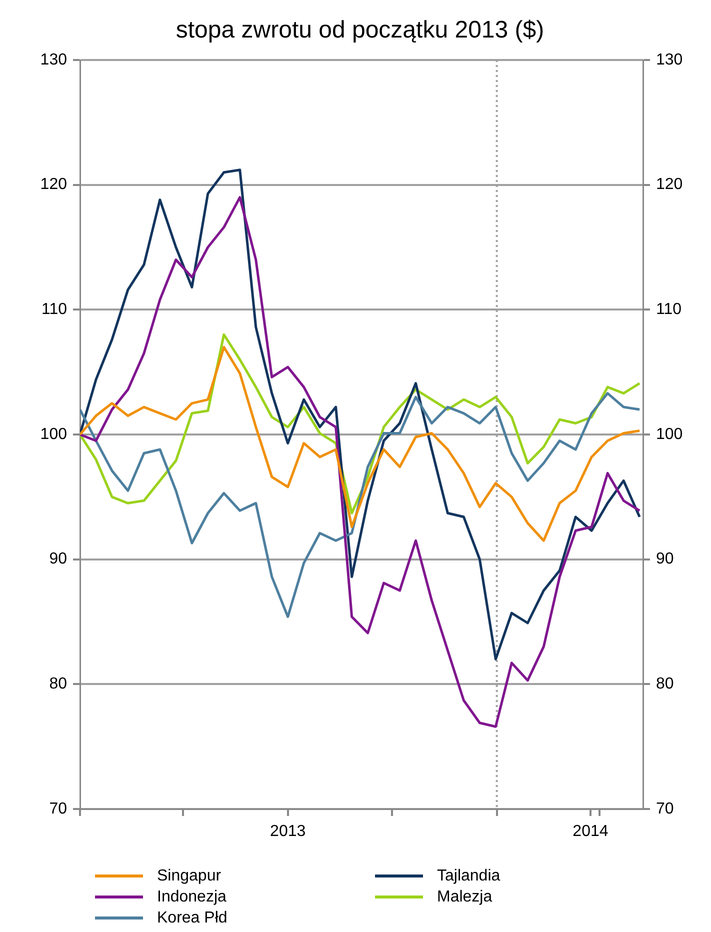 Image resolution: width=711 pixels, height=932 pixels. I want to click on legend-label: Korea Płd, so click(192, 917).